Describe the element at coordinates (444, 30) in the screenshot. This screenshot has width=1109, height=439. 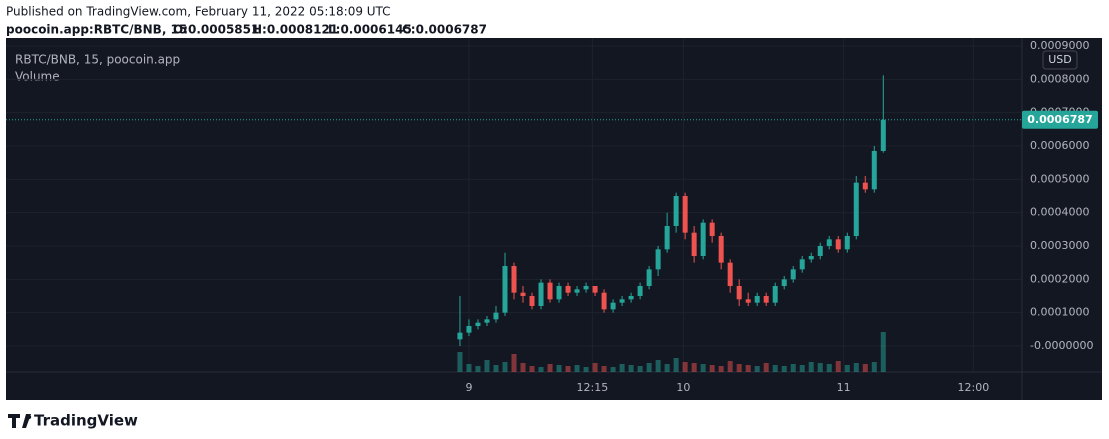
I see `ohlc-close: C:0.0006787` at that location.